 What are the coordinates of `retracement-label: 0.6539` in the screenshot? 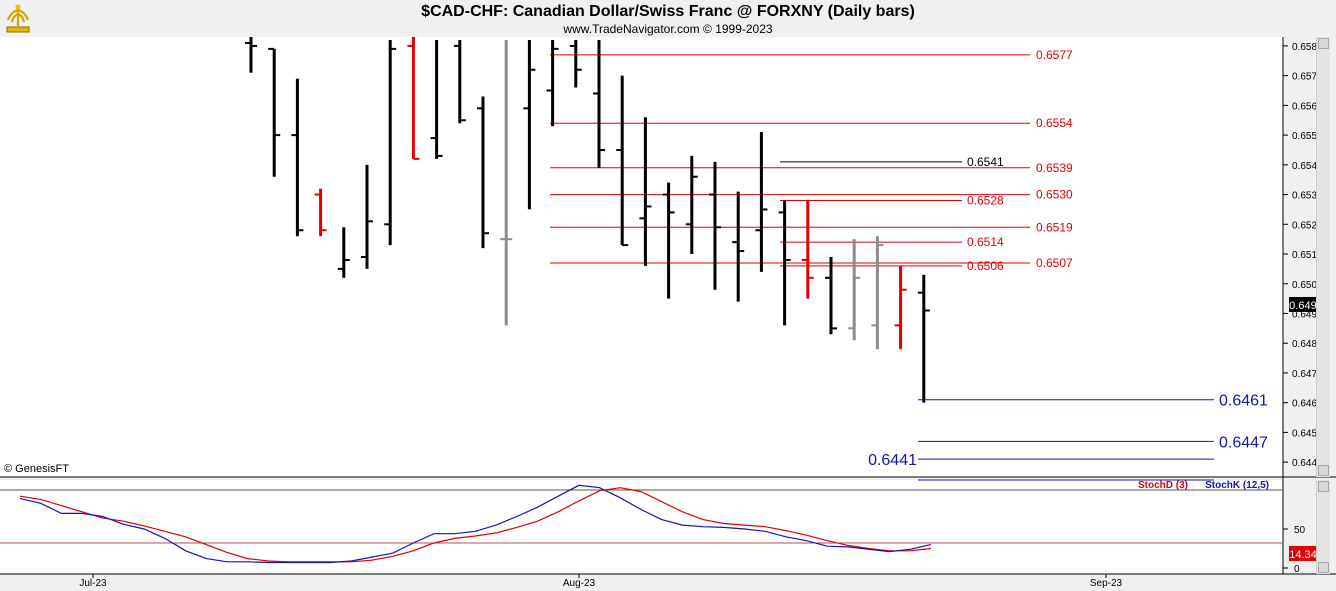 It's located at (1054, 168).